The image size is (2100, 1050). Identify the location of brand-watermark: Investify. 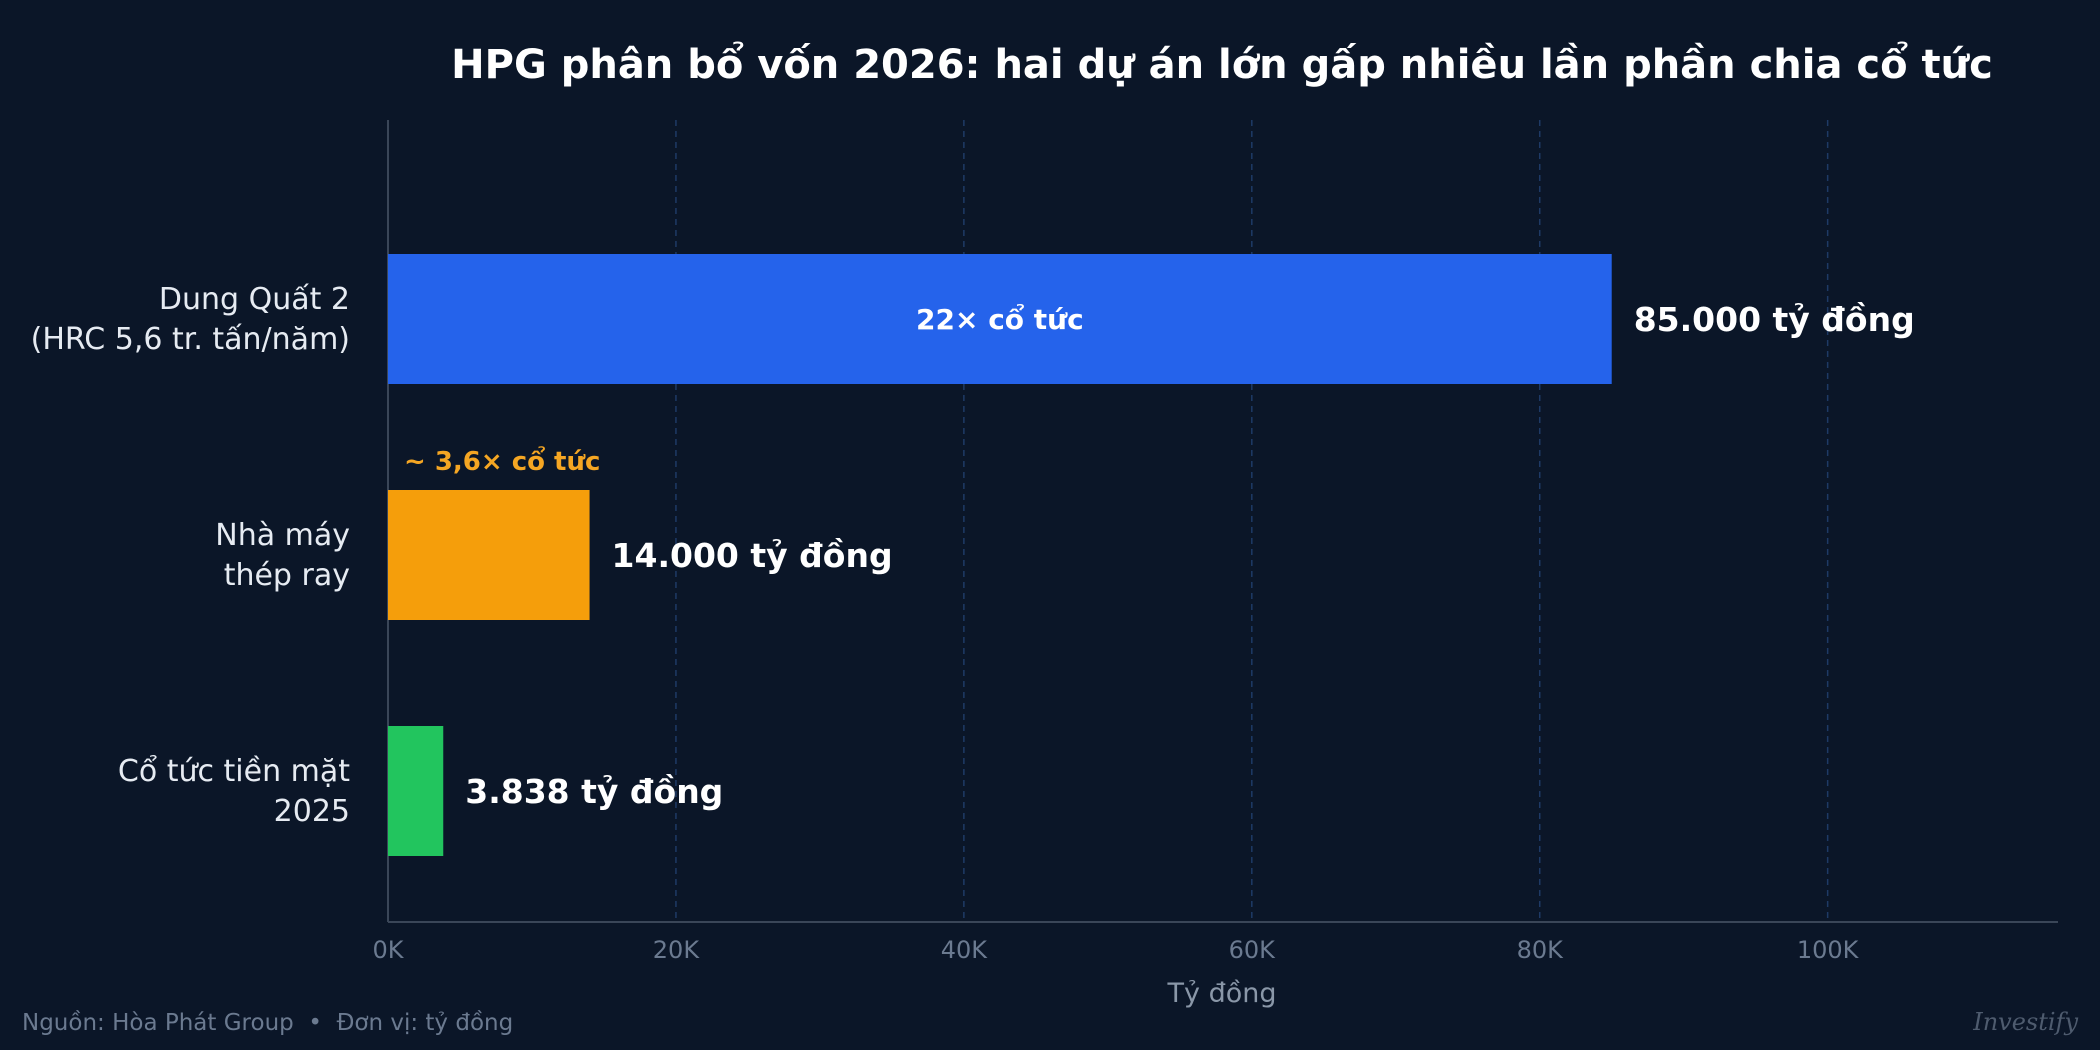
(2025, 1022).